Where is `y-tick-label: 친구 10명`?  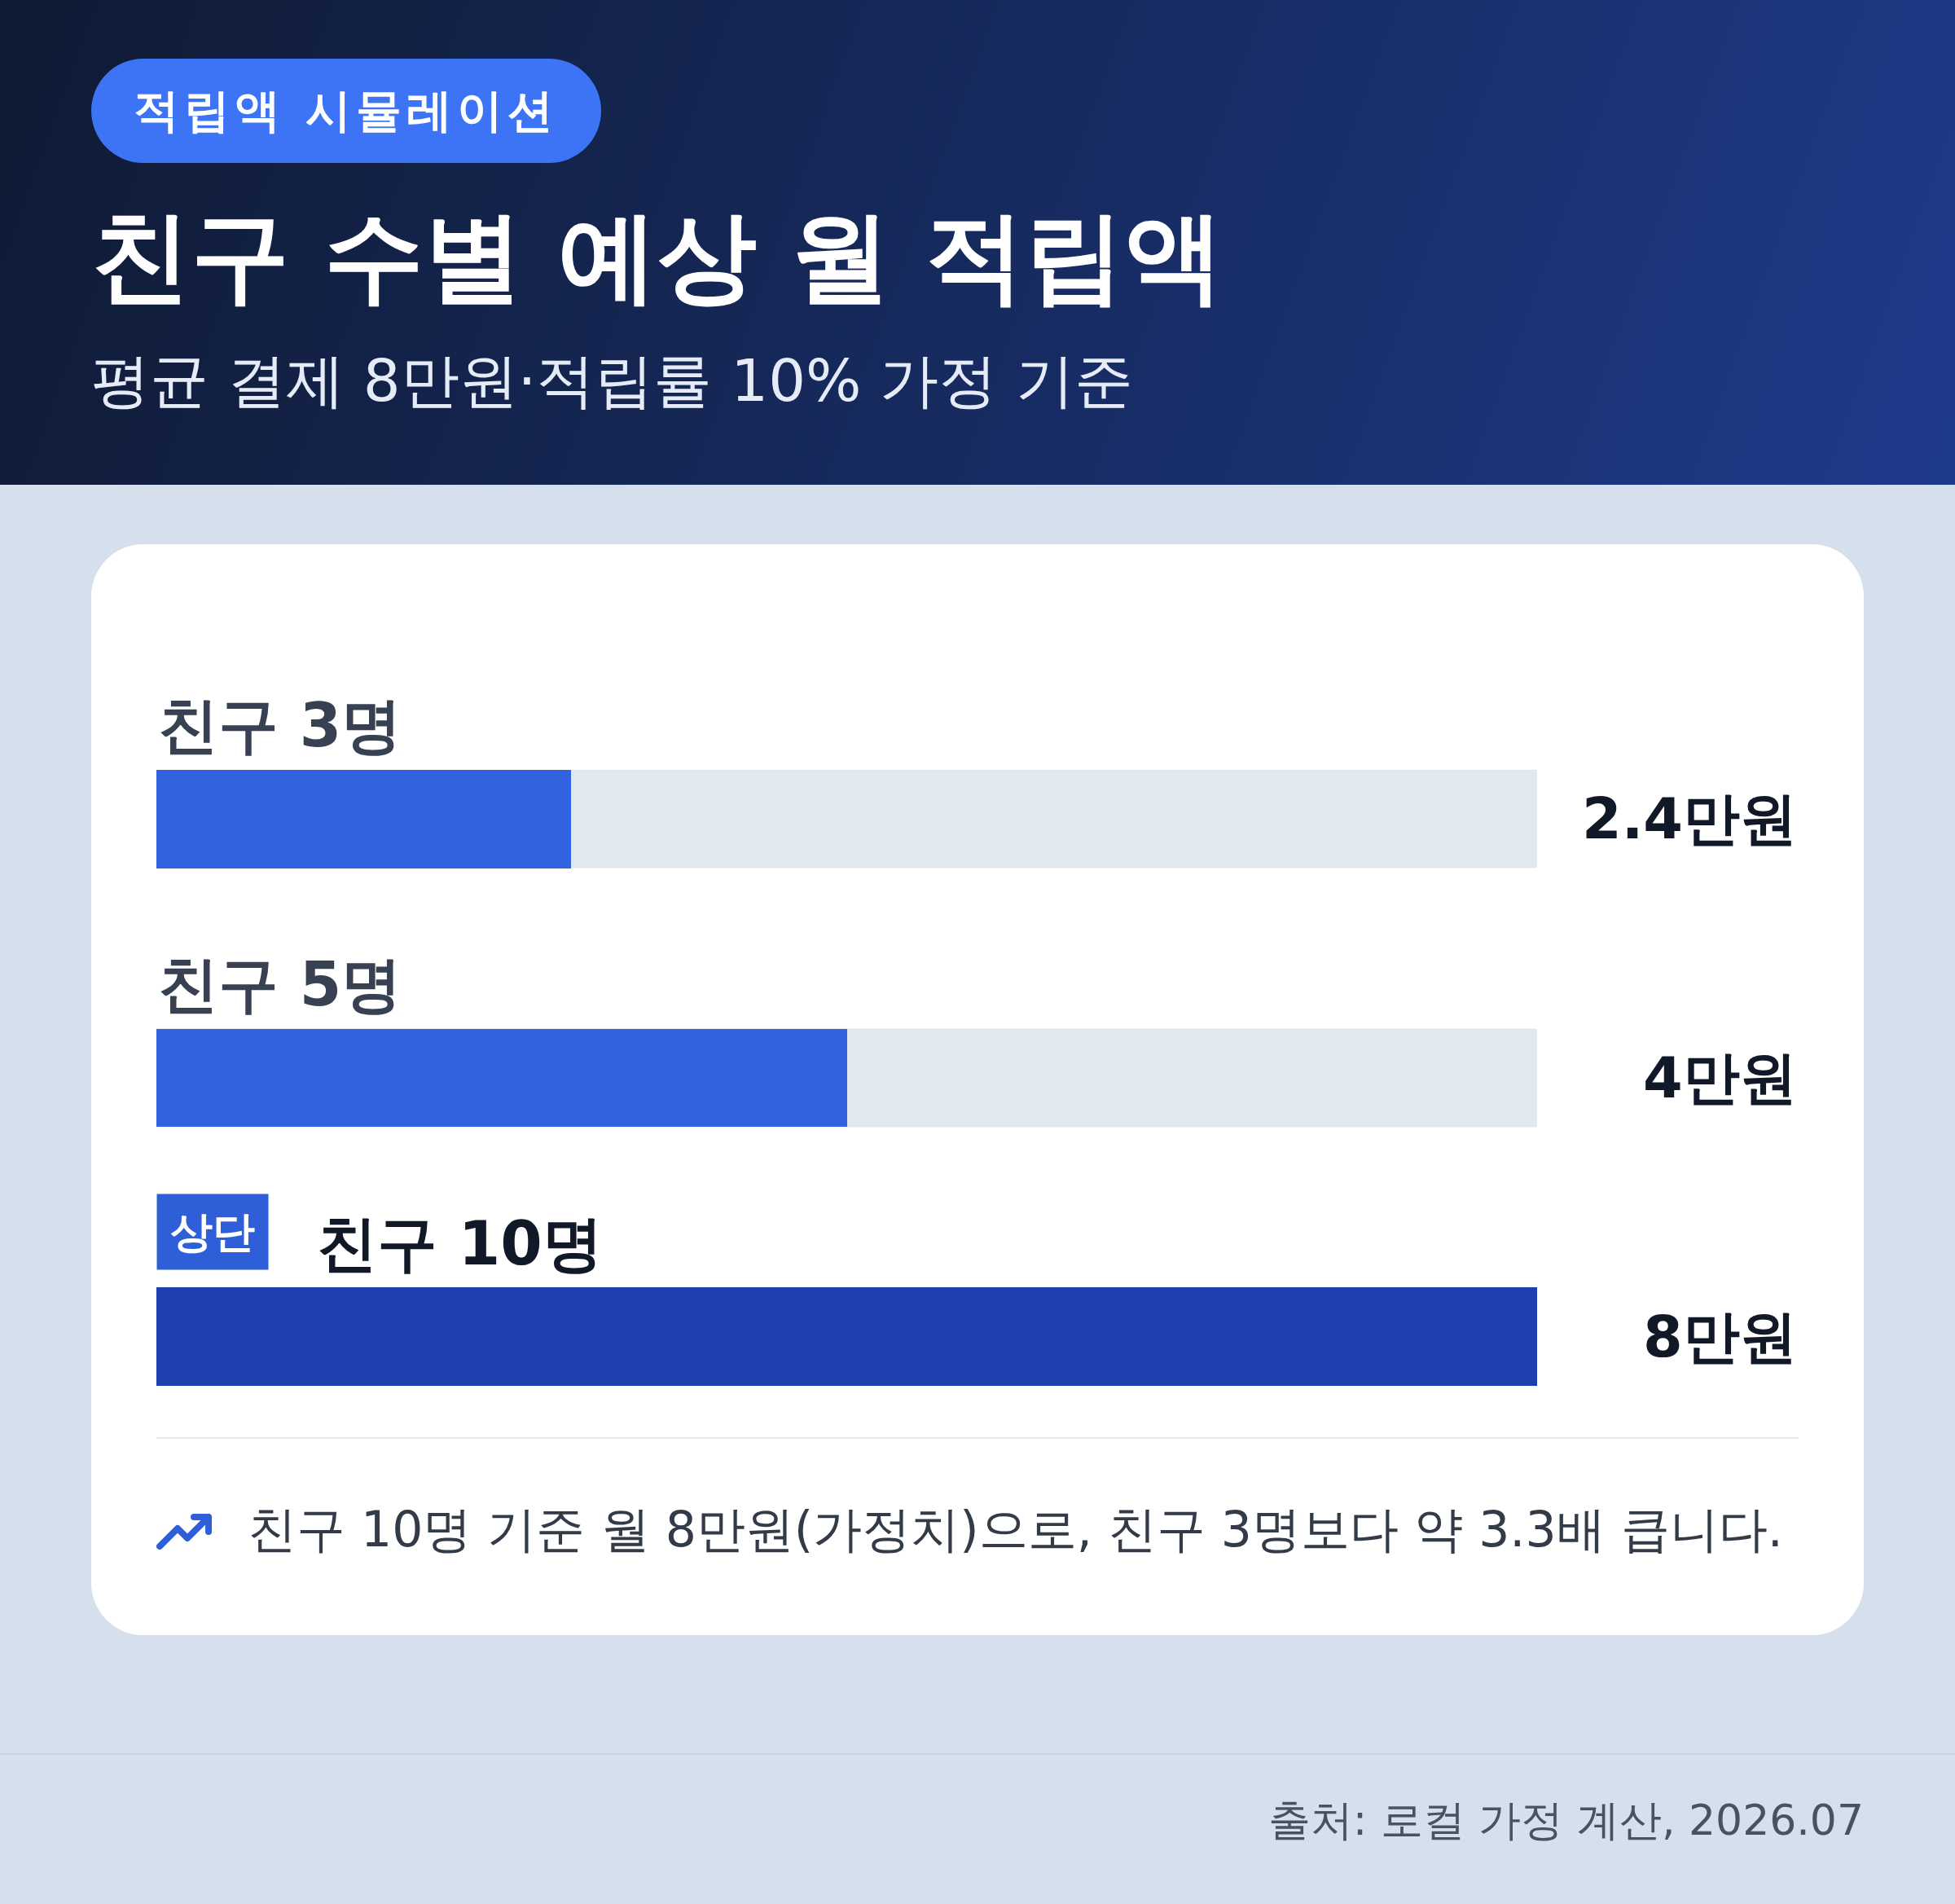
y-tick-label: 친구 10명 is located at coordinates (460, 1243).